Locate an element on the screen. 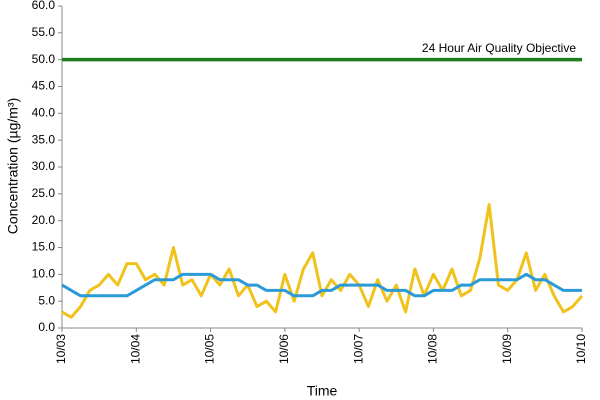  x-axis-label: Time is located at coordinates (322, 391).